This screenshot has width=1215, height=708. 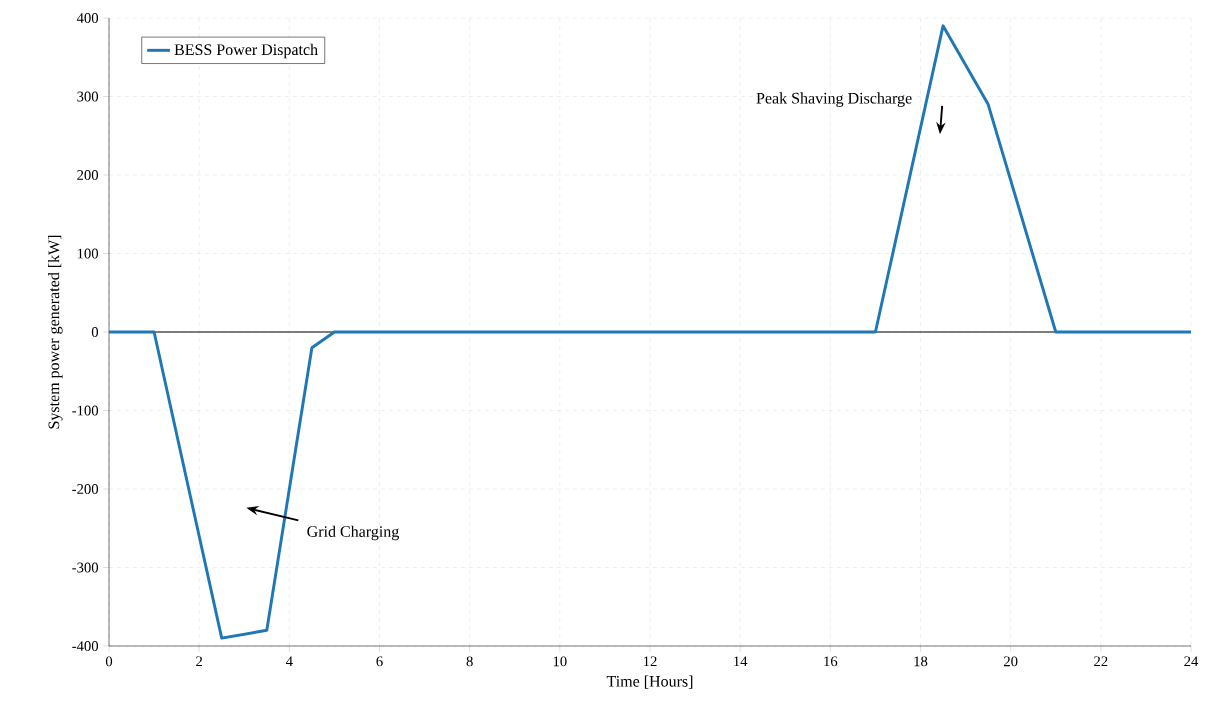 I want to click on x-tick-label: 2, so click(x=199, y=661).